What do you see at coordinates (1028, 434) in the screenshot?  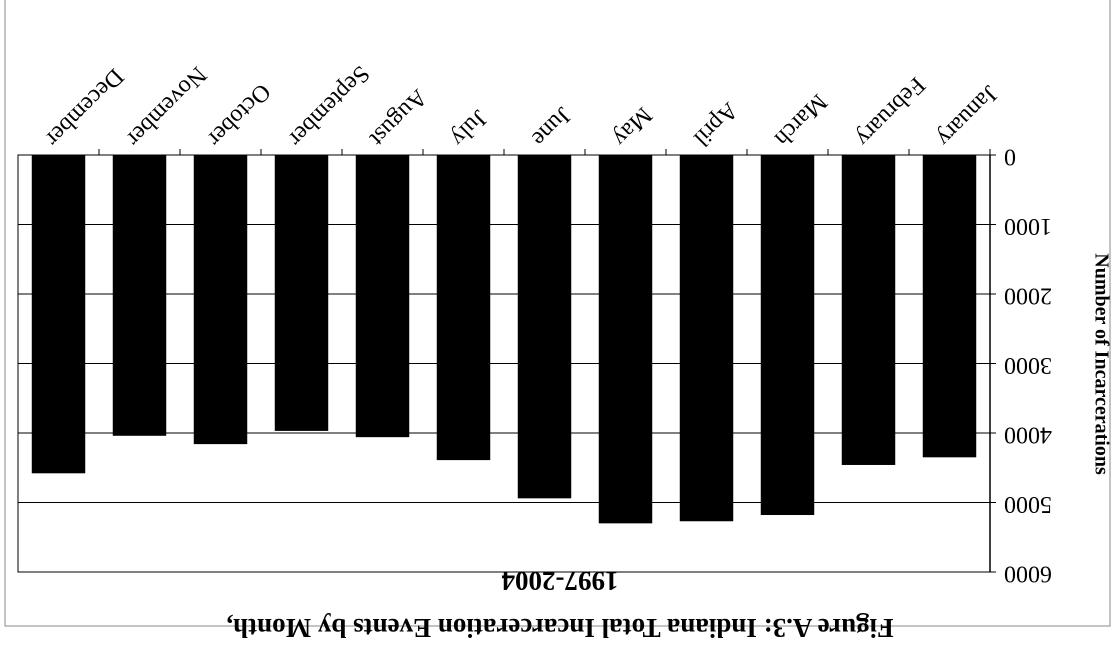 I see `y-tick-label: 4000` at bounding box center [1028, 434].